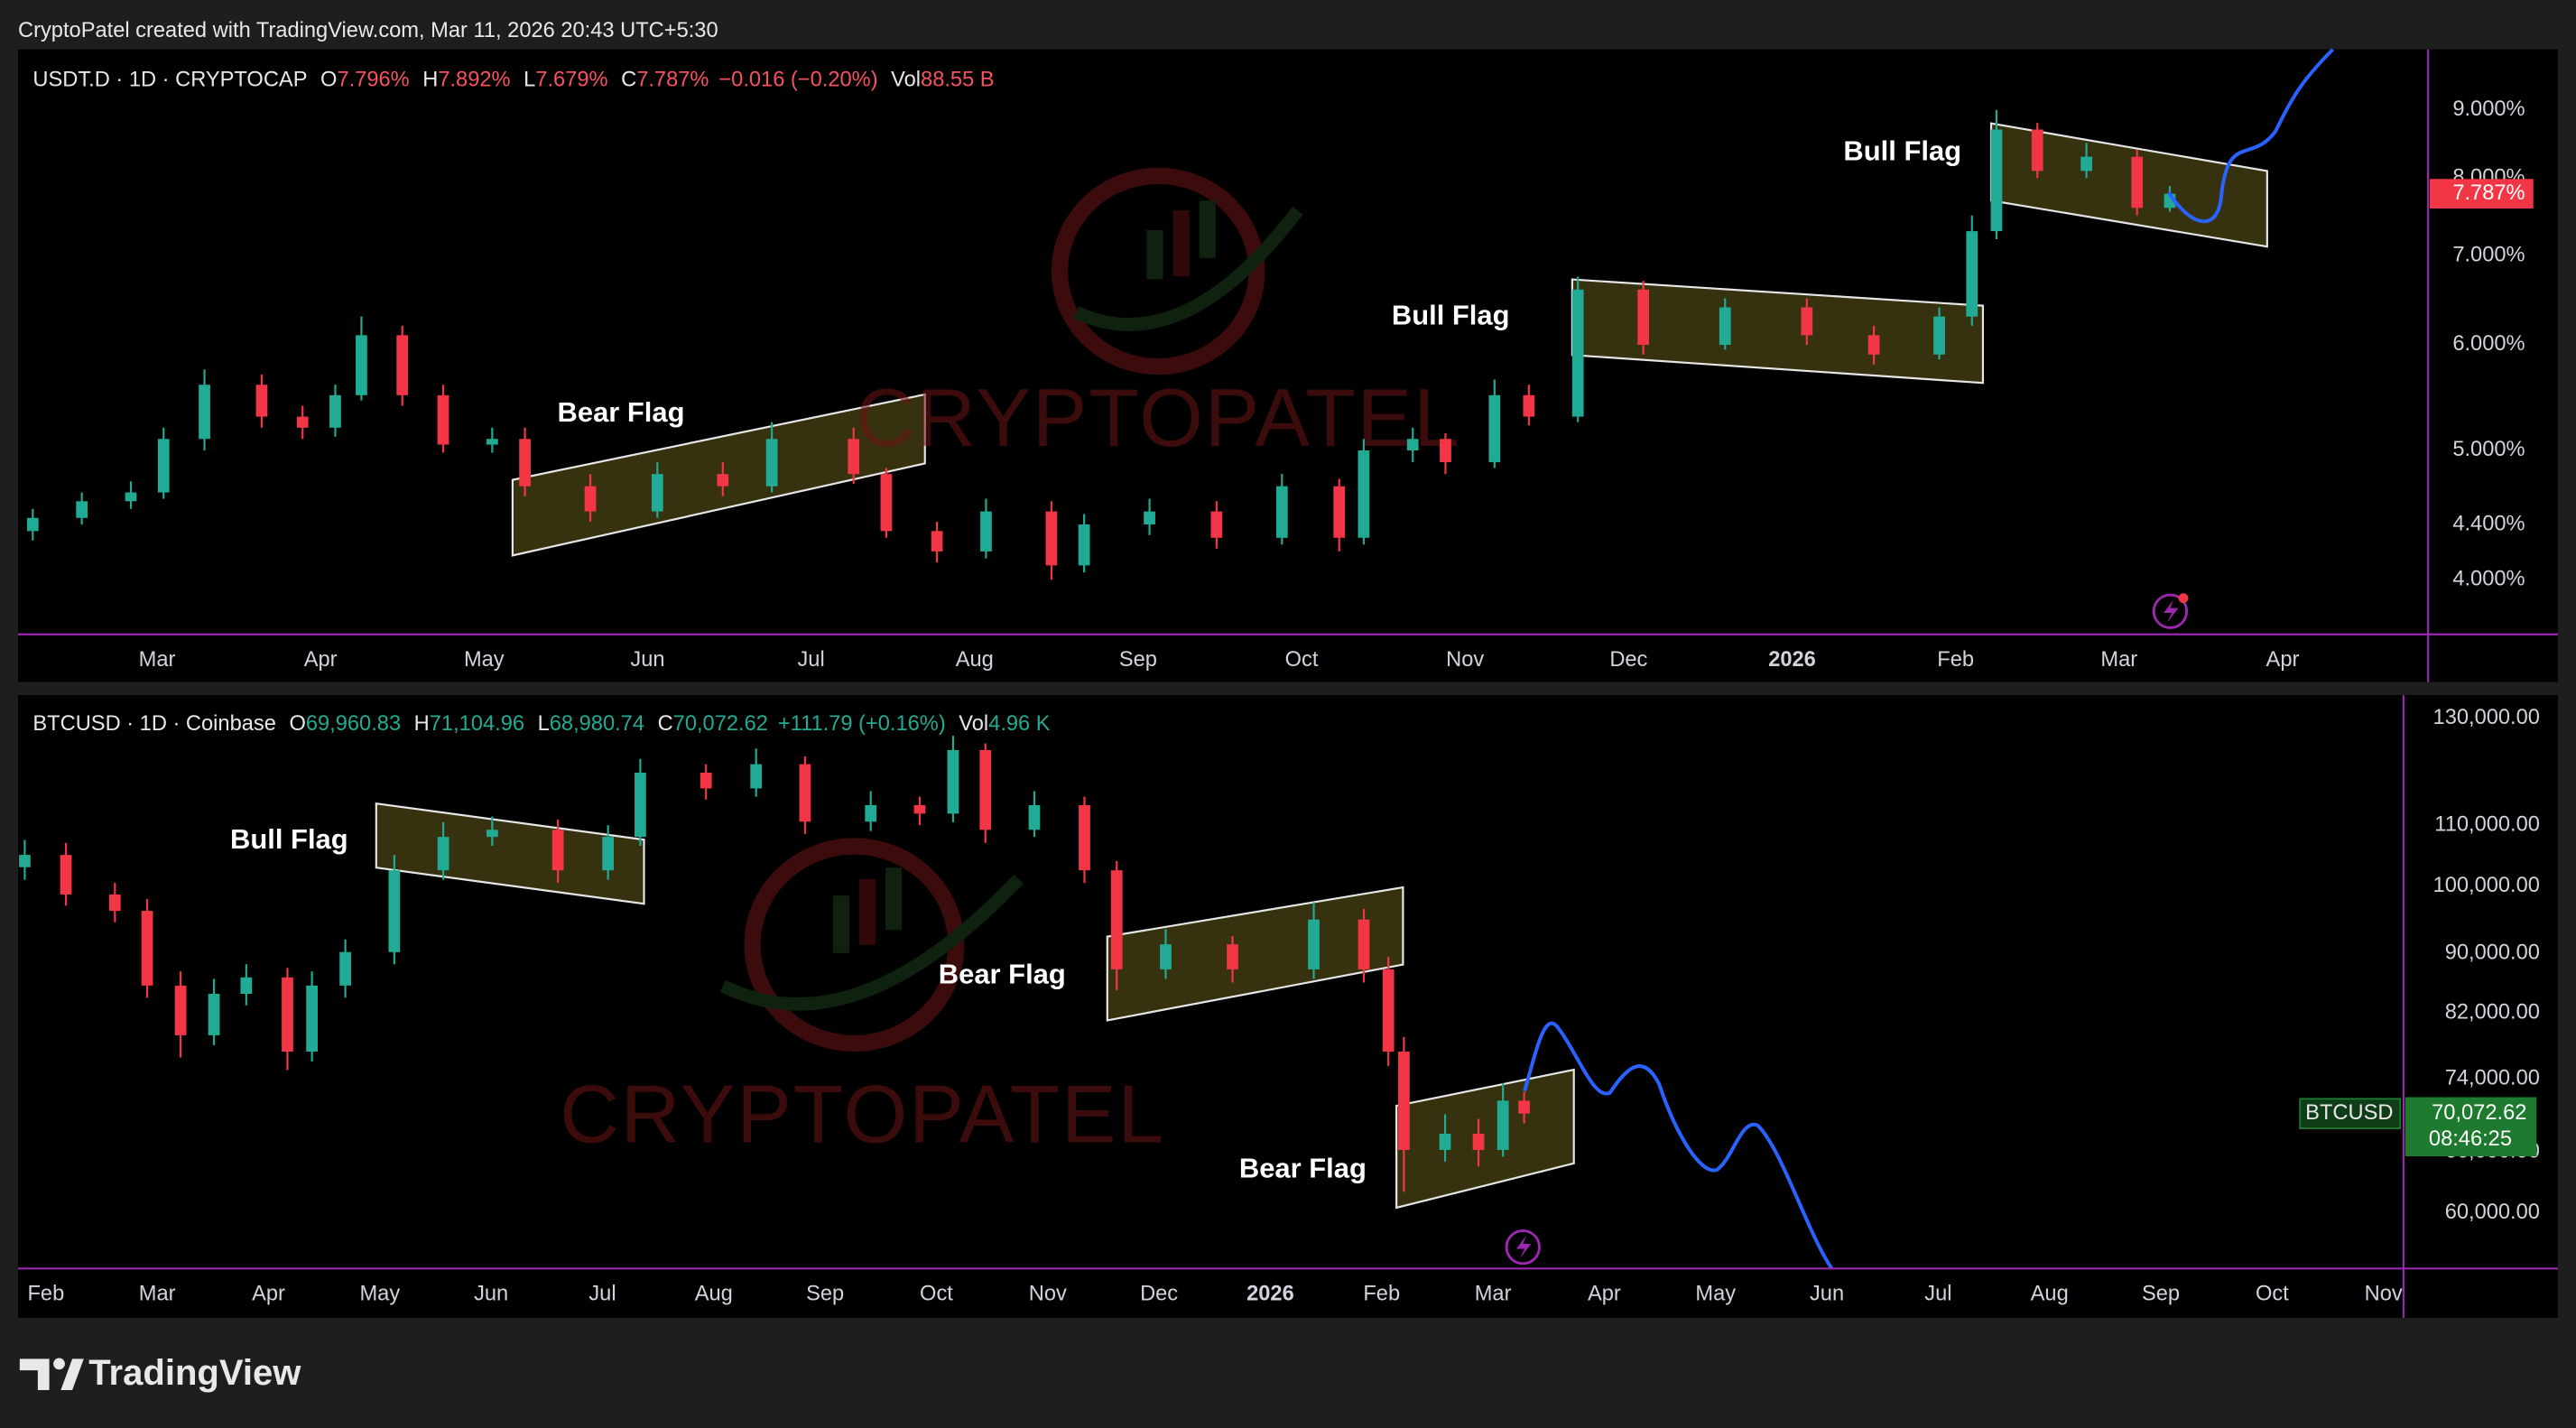 The width and height of the screenshot is (2576, 1428). What do you see at coordinates (2488, 578) in the screenshot?
I see `y-tick-label: 4.000%` at bounding box center [2488, 578].